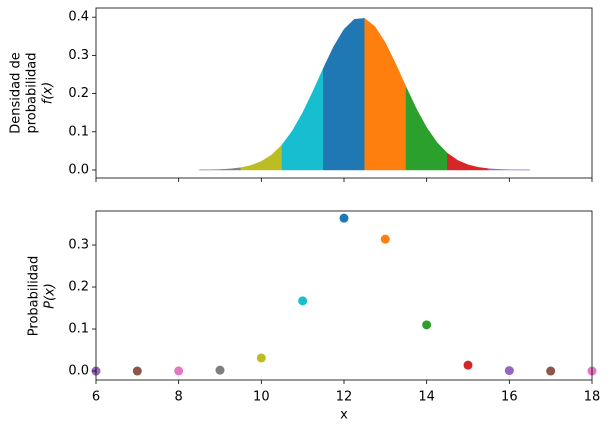  I want to click on y-axis-label: Probabilidad, so click(34, 296).